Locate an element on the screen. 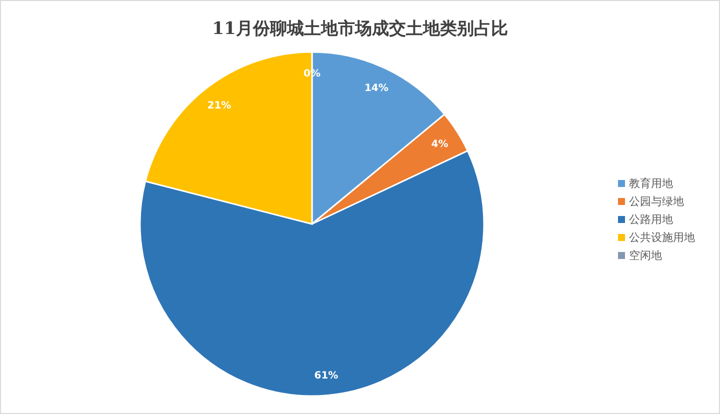 This screenshot has width=720, height=414. legend-label: 公园与绿地 is located at coordinates (656, 201).